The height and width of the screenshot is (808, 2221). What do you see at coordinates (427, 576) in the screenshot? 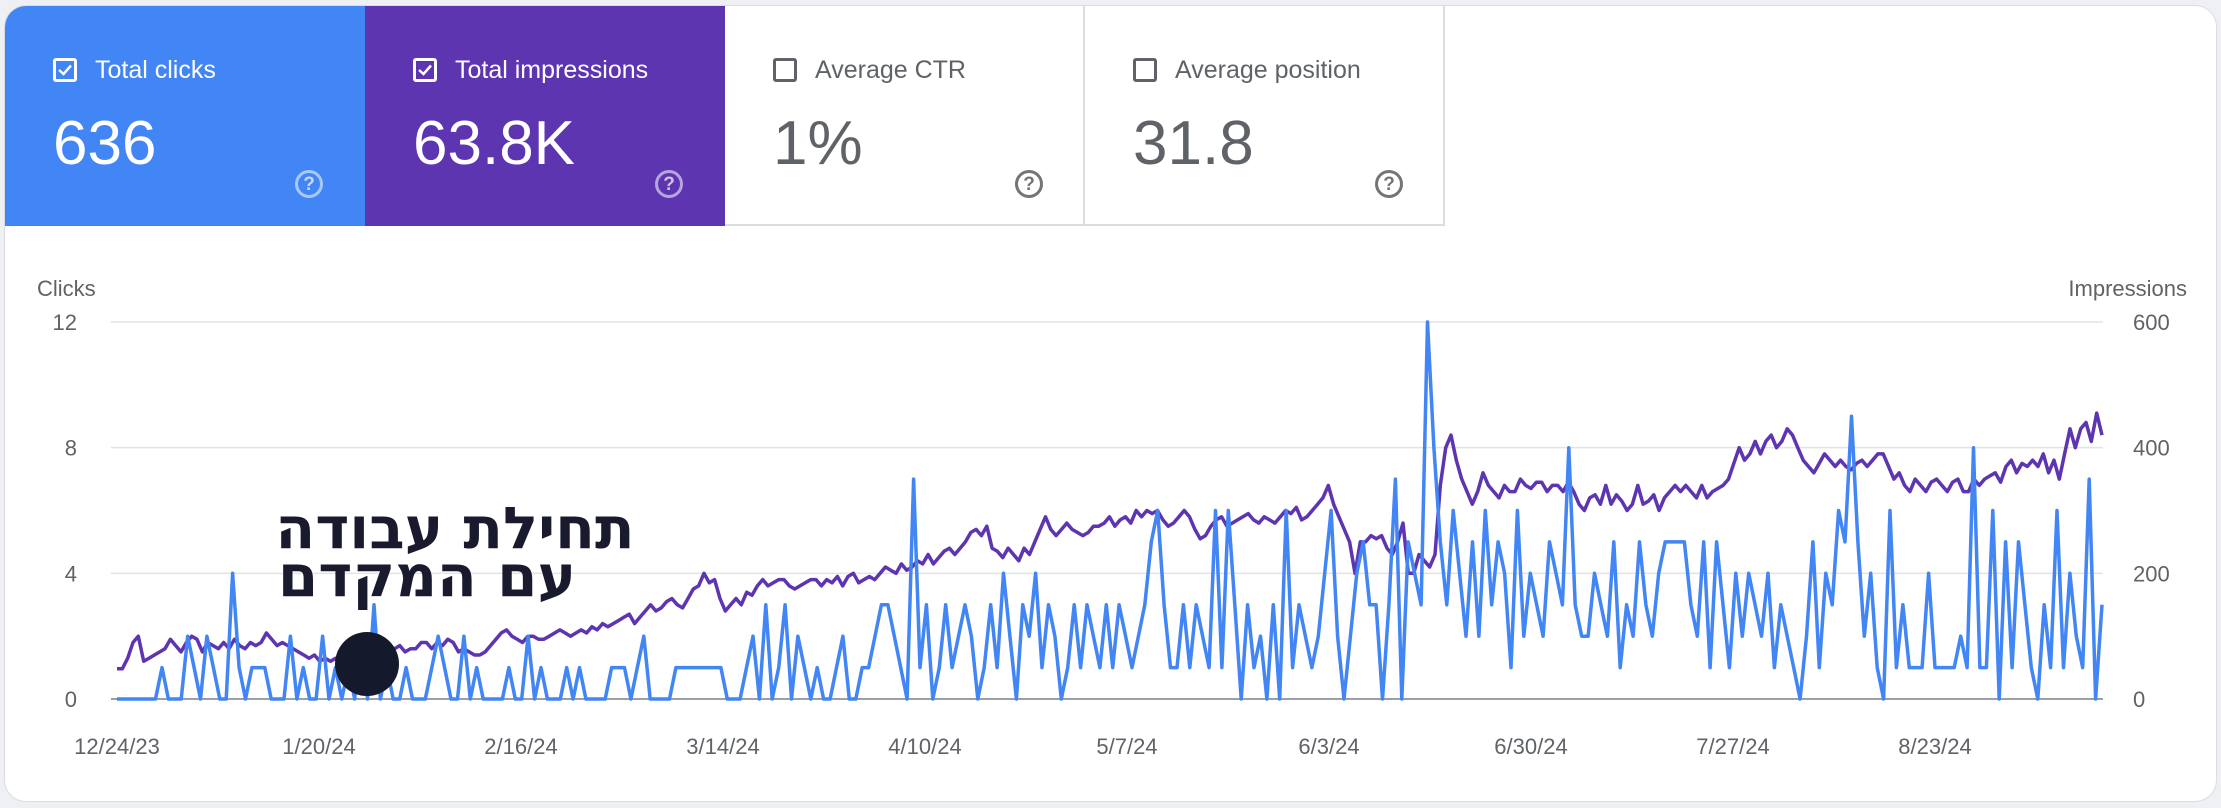
I see `annotation-line-2: עם המקדם` at bounding box center [427, 576].